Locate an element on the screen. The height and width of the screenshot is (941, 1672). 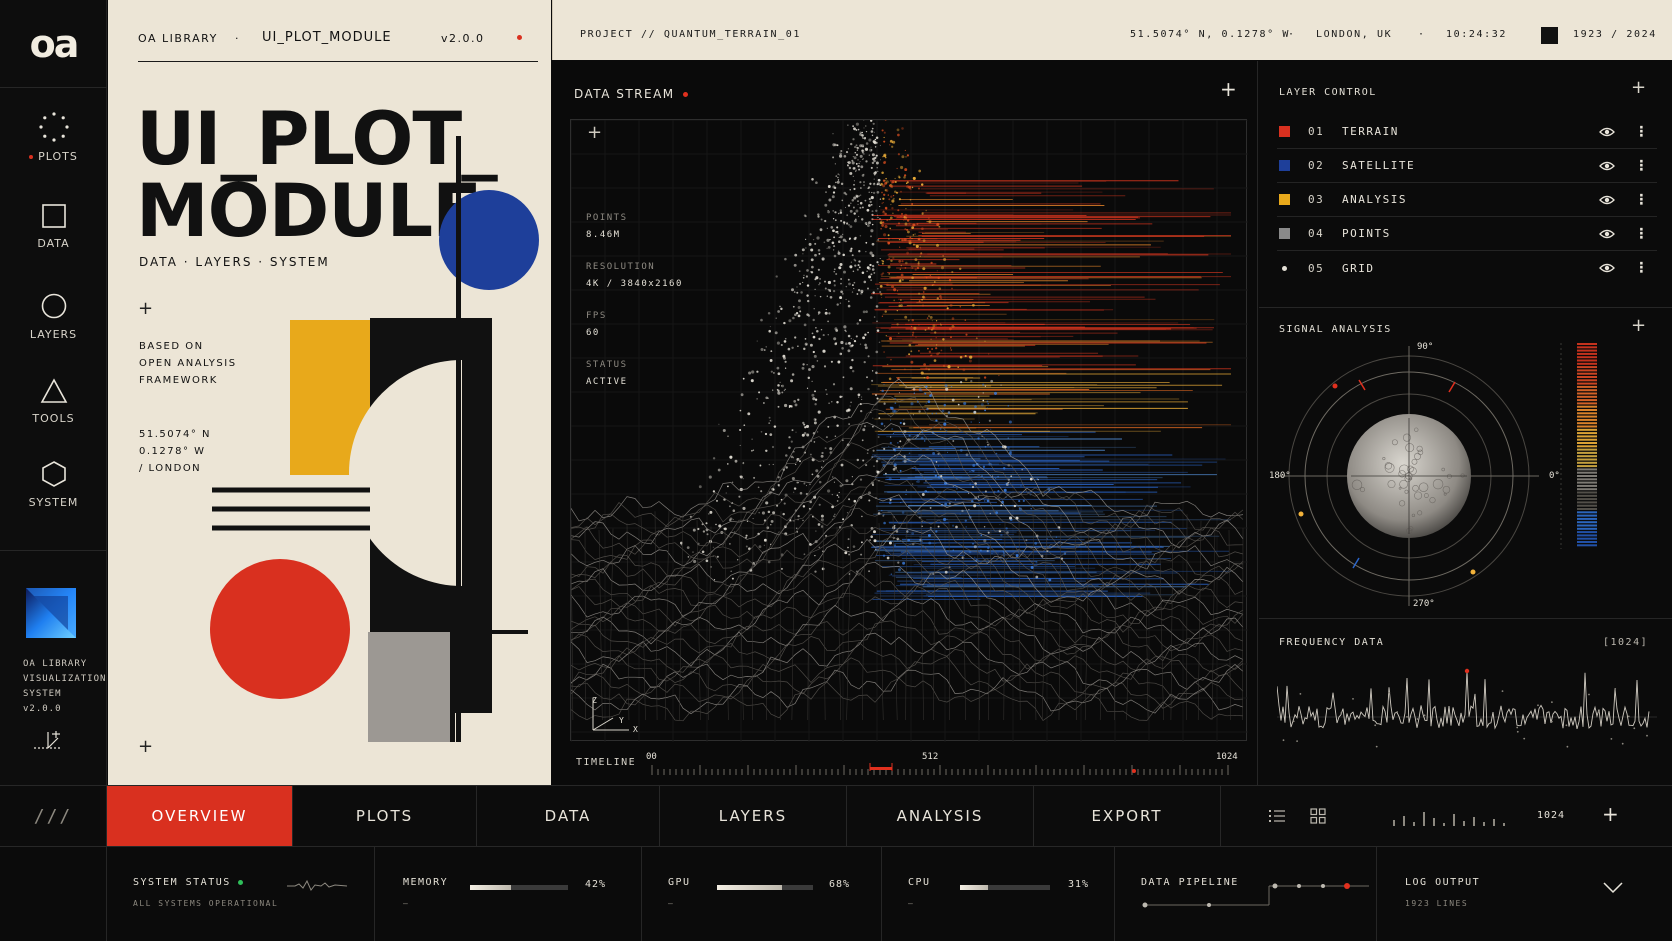
rail-divider is located at coordinates (53, 550).